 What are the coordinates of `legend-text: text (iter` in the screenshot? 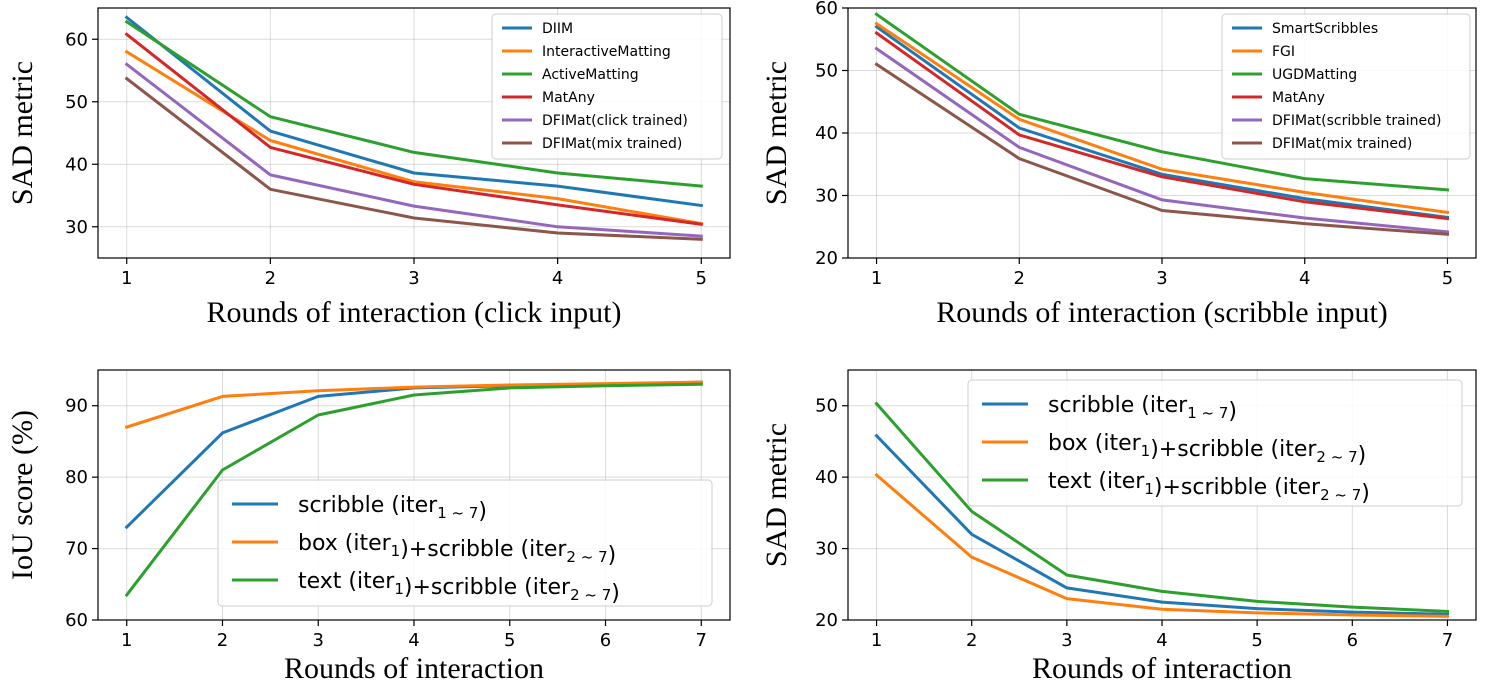 It's located at (346, 581).